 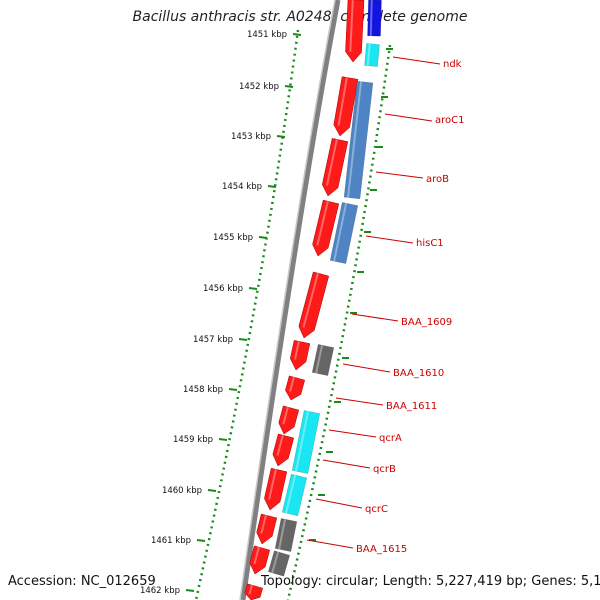 What do you see at coordinates (390, 438) in the screenshot?
I see `gene-label: qcrA` at bounding box center [390, 438].